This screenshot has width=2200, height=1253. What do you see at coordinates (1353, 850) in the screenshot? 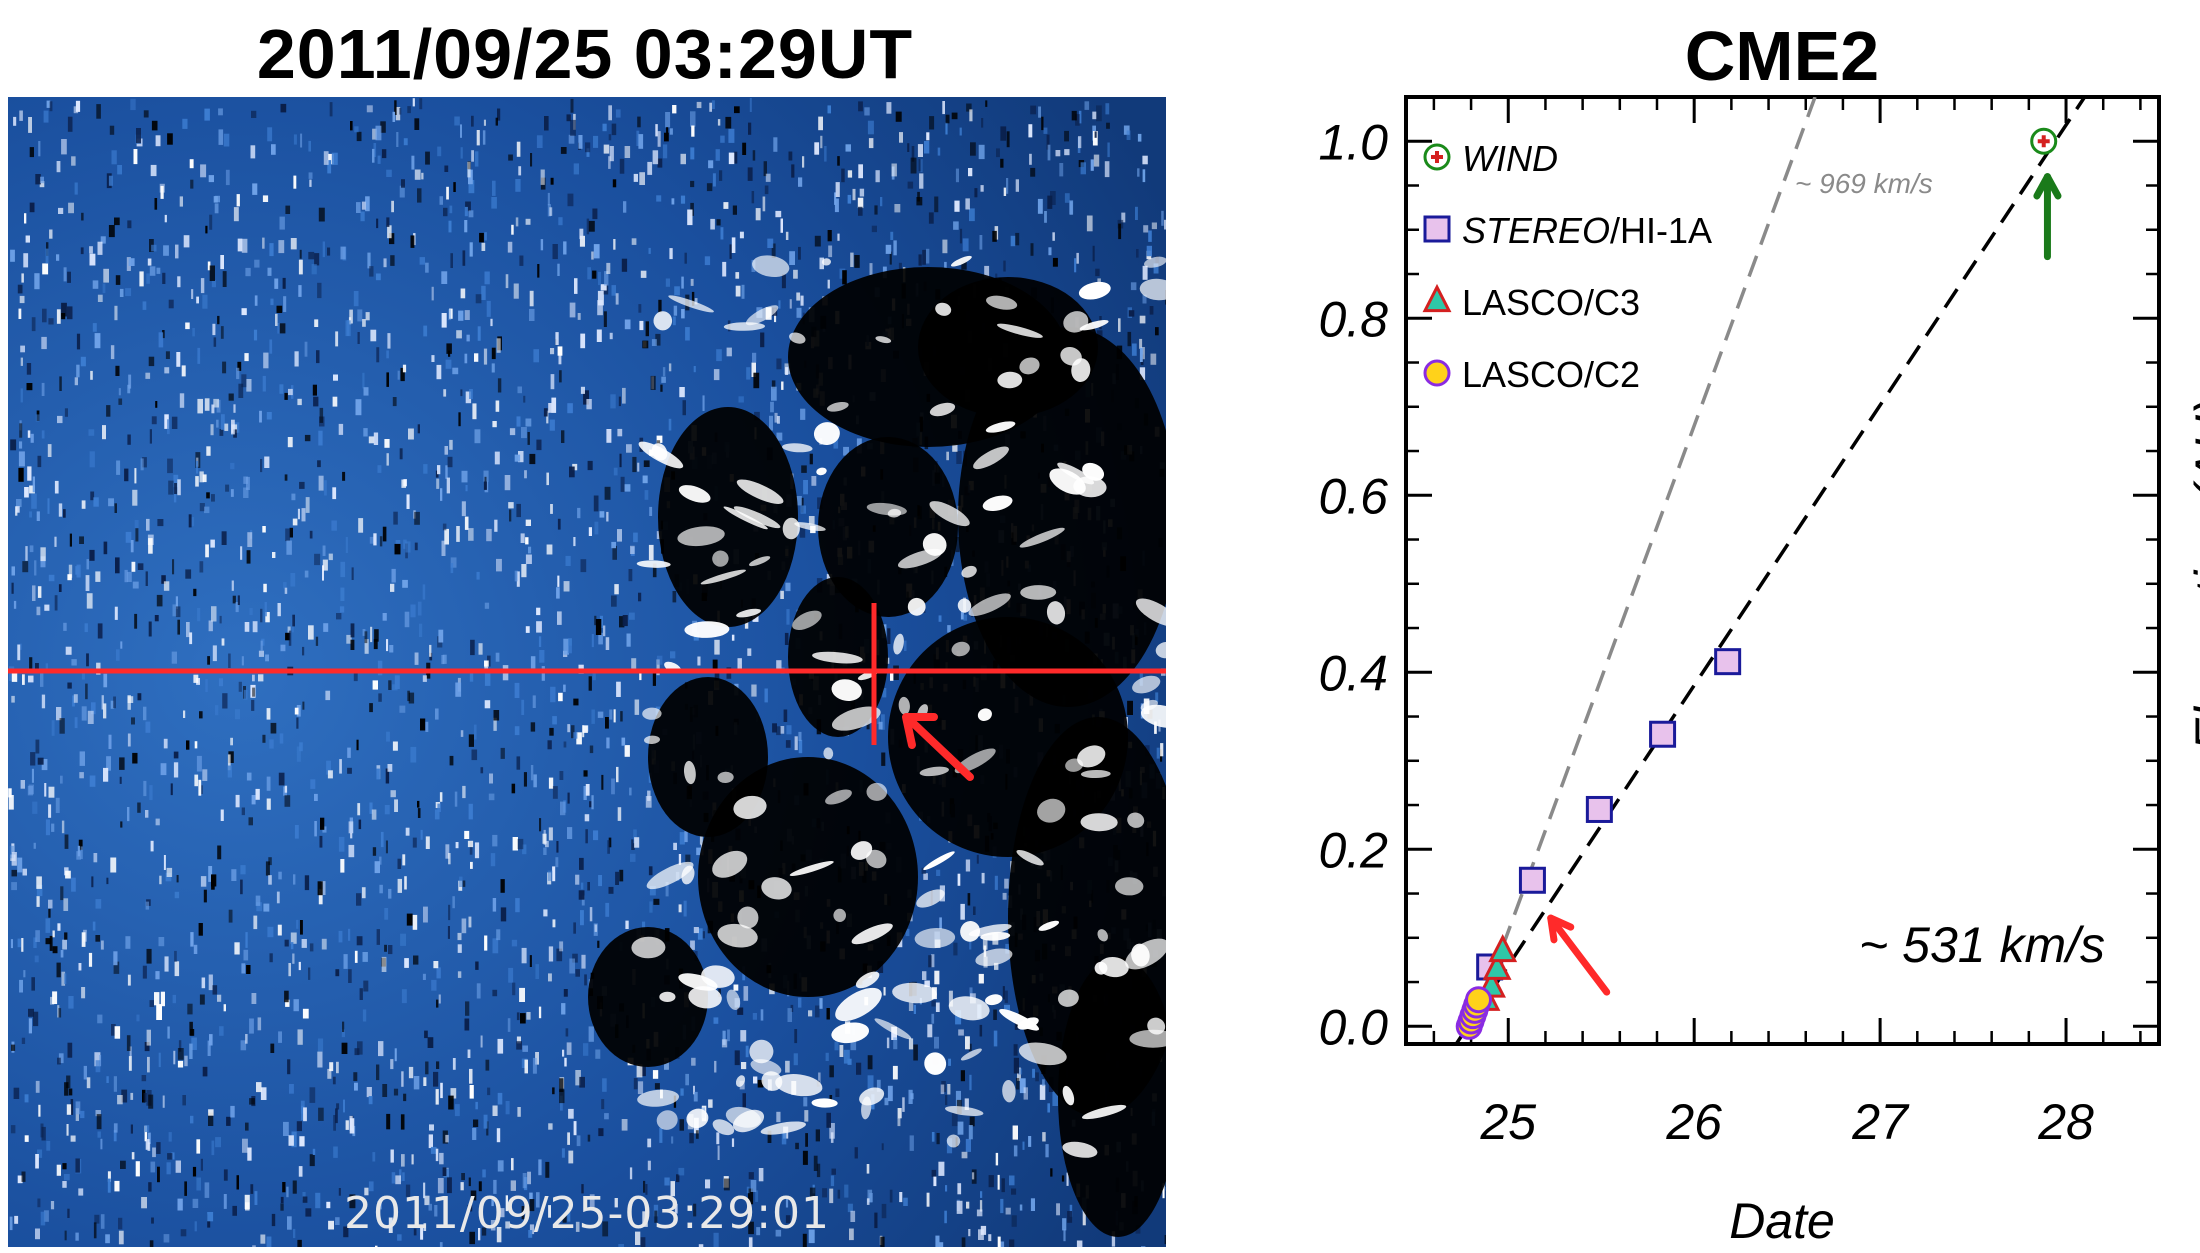
I see `y-tick-label: 0.2` at bounding box center [1353, 850].